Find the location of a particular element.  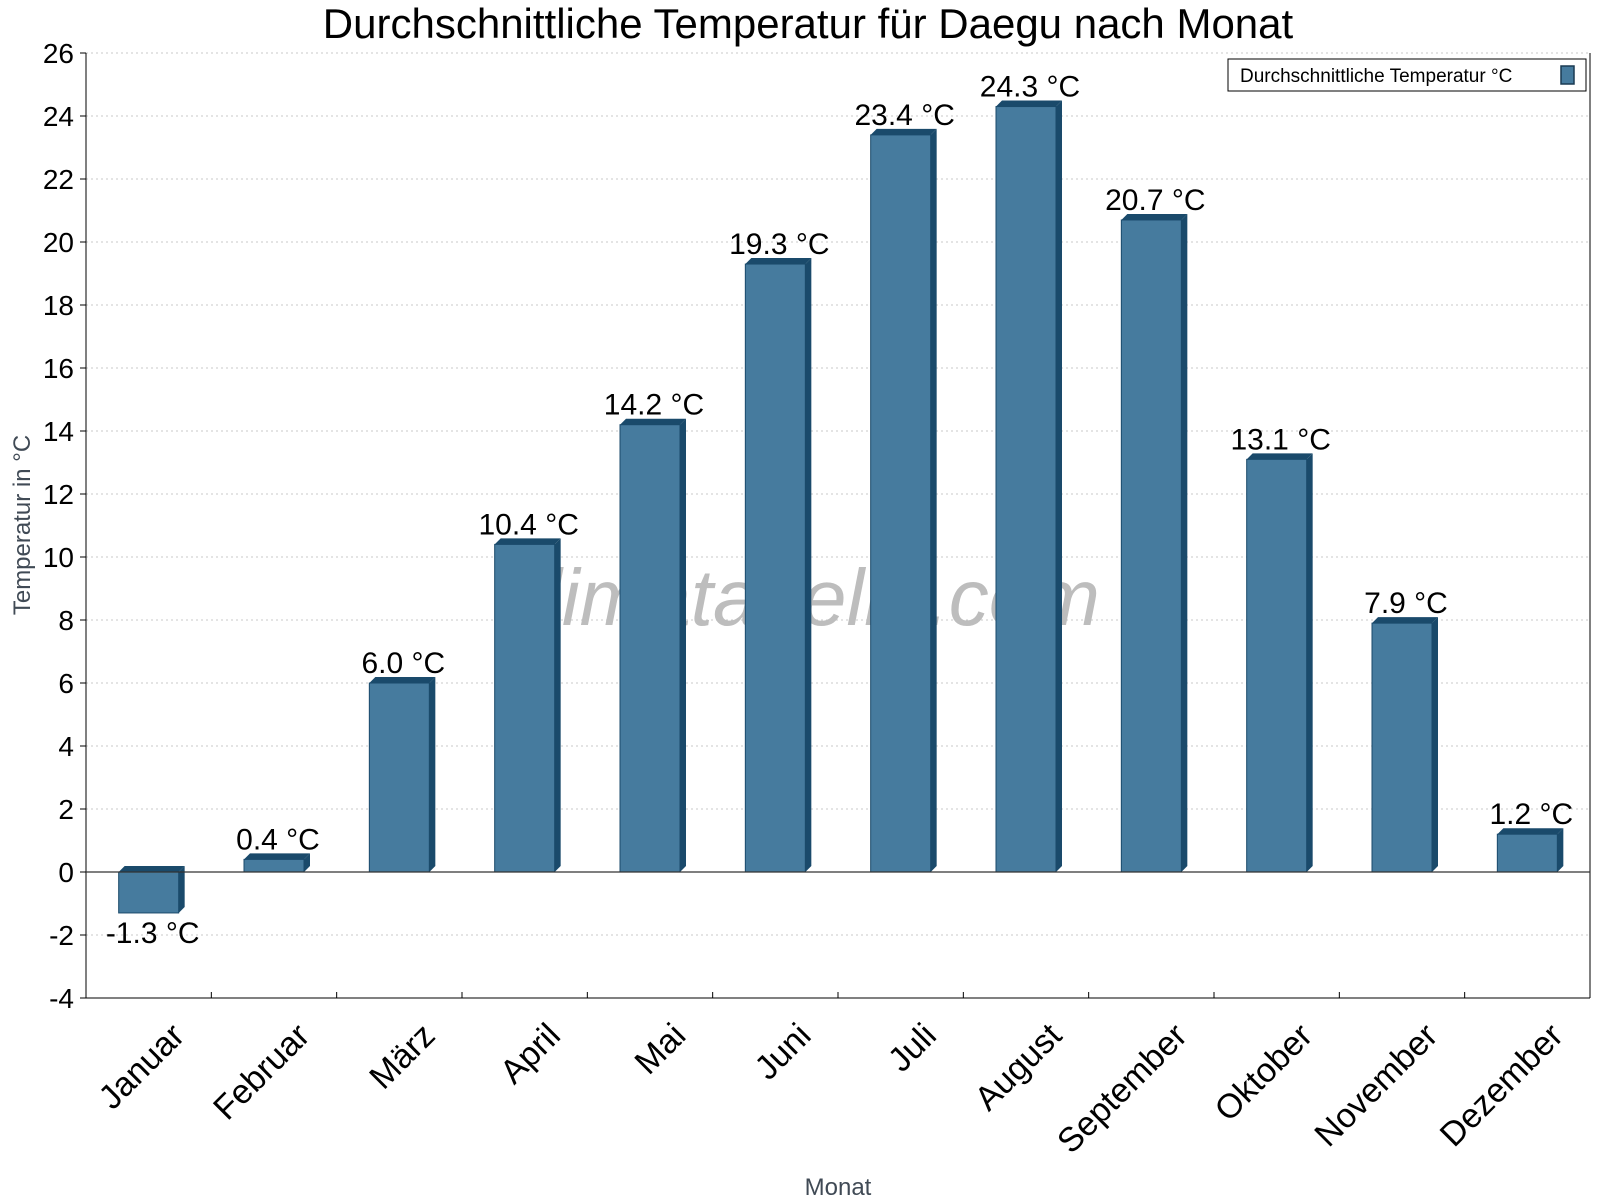

y-tick-label: 20 is located at coordinates (58, 242).